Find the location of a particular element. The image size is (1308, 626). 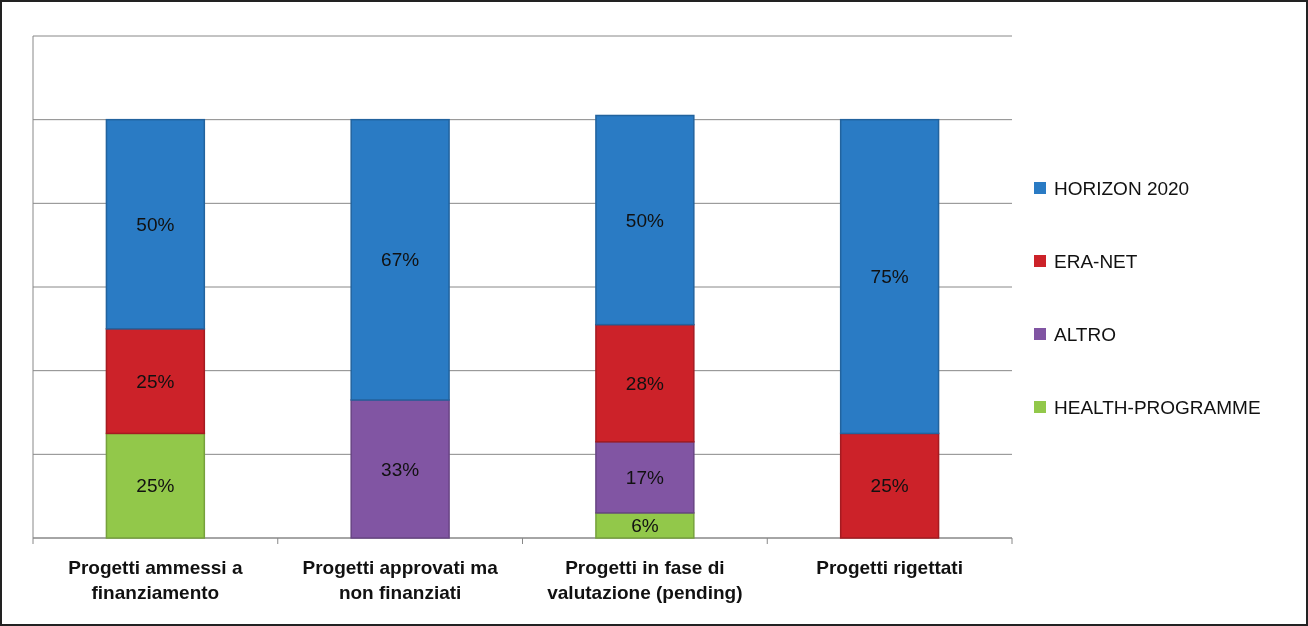

x-tick-label: Progetti rigettati is located at coordinates (889, 567).